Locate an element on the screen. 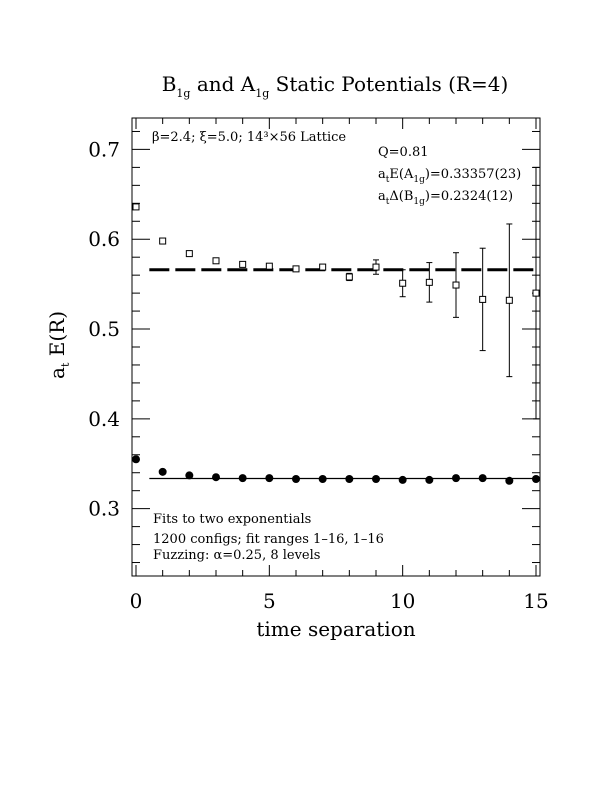 Image resolution: width=612 pixels, height=792 pixels. y-axis-label: at E(R) is located at coordinates (58, 345).